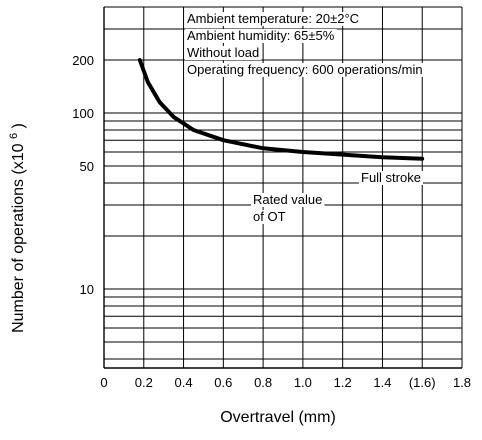 The width and height of the screenshot is (482, 440). What do you see at coordinates (83, 113) in the screenshot?
I see `y-tick-label: 100` at bounding box center [83, 113].